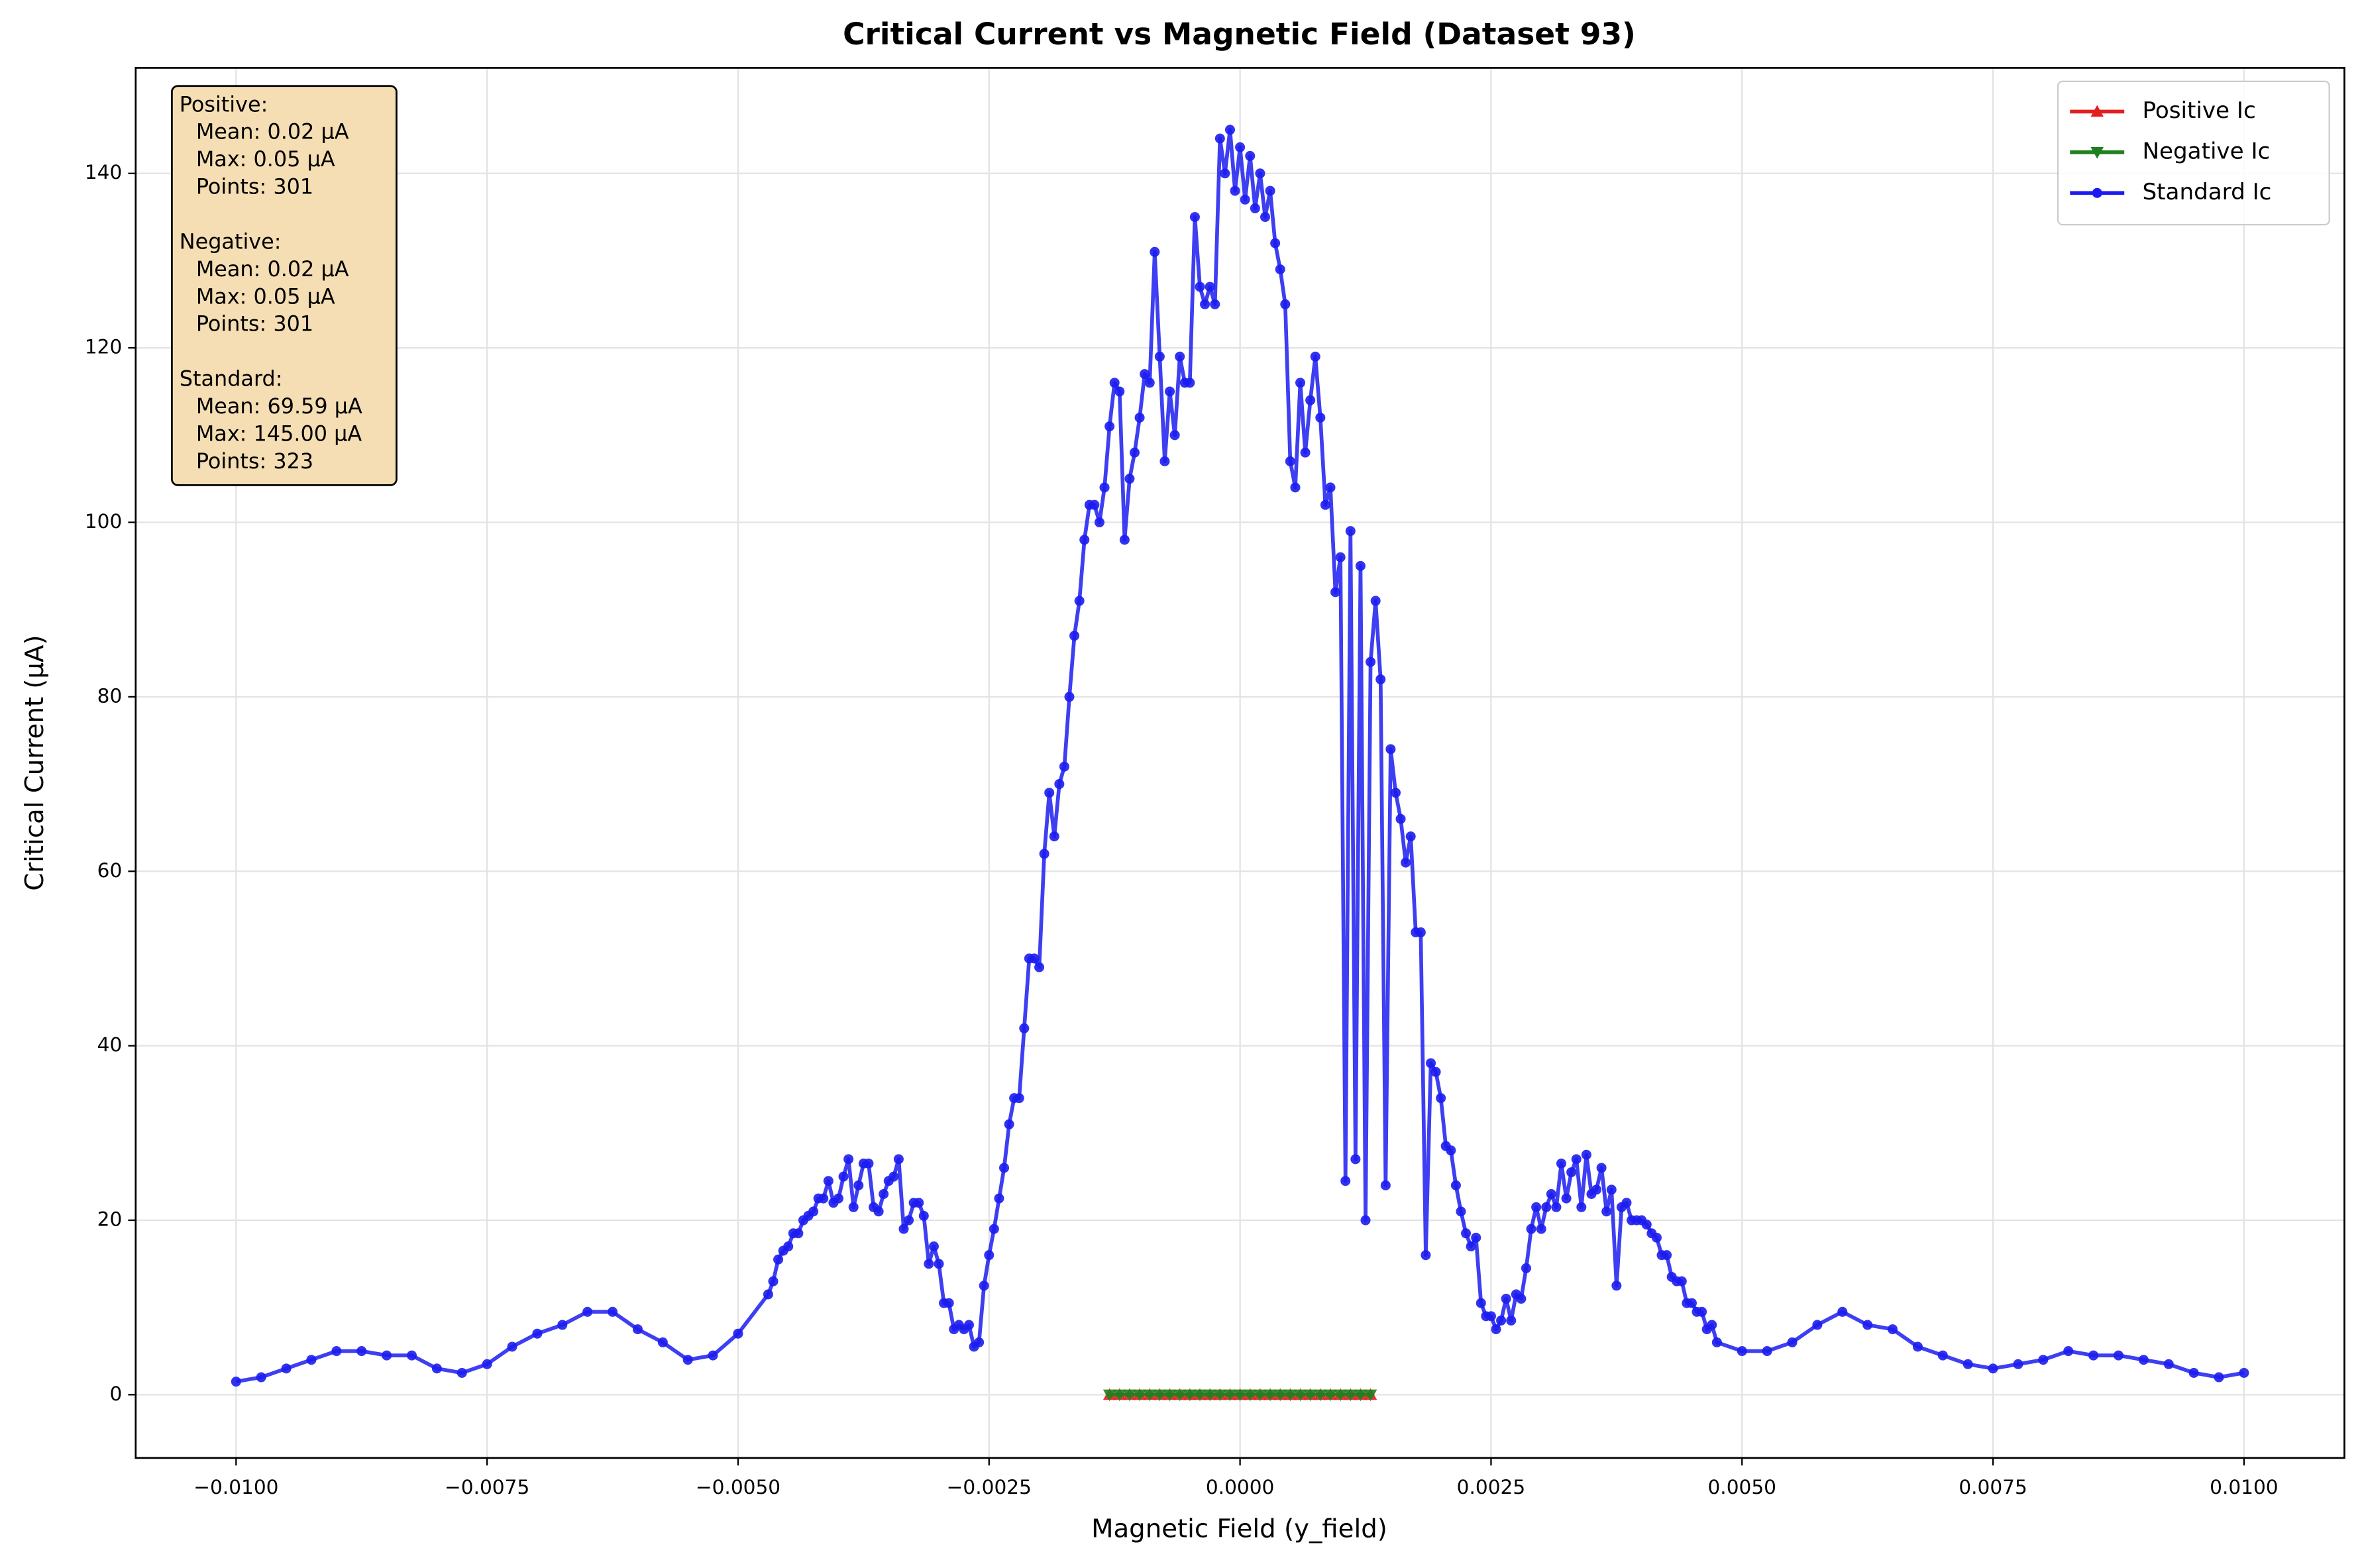 The height and width of the screenshot is (1568, 2364). What do you see at coordinates (1491, 1487) in the screenshot?
I see `x-tick-label: 0.0025` at bounding box center [1491, 1487].